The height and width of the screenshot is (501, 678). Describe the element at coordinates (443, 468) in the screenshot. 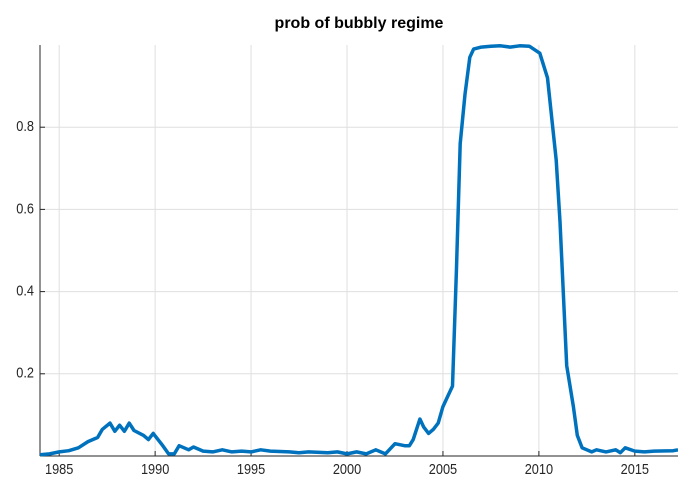

I see `x-tick-label: 2005` at that location.